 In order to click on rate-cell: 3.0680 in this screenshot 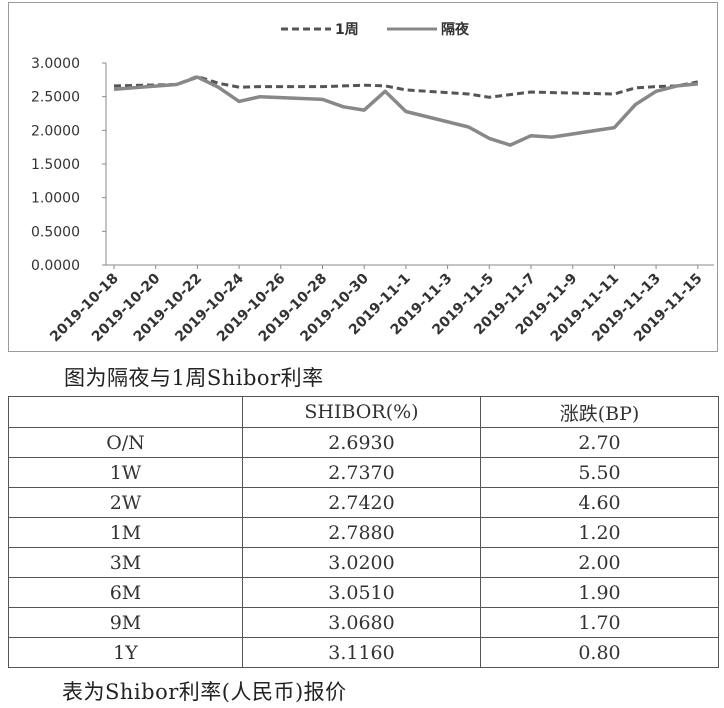, I will do `click(361, 622)`.